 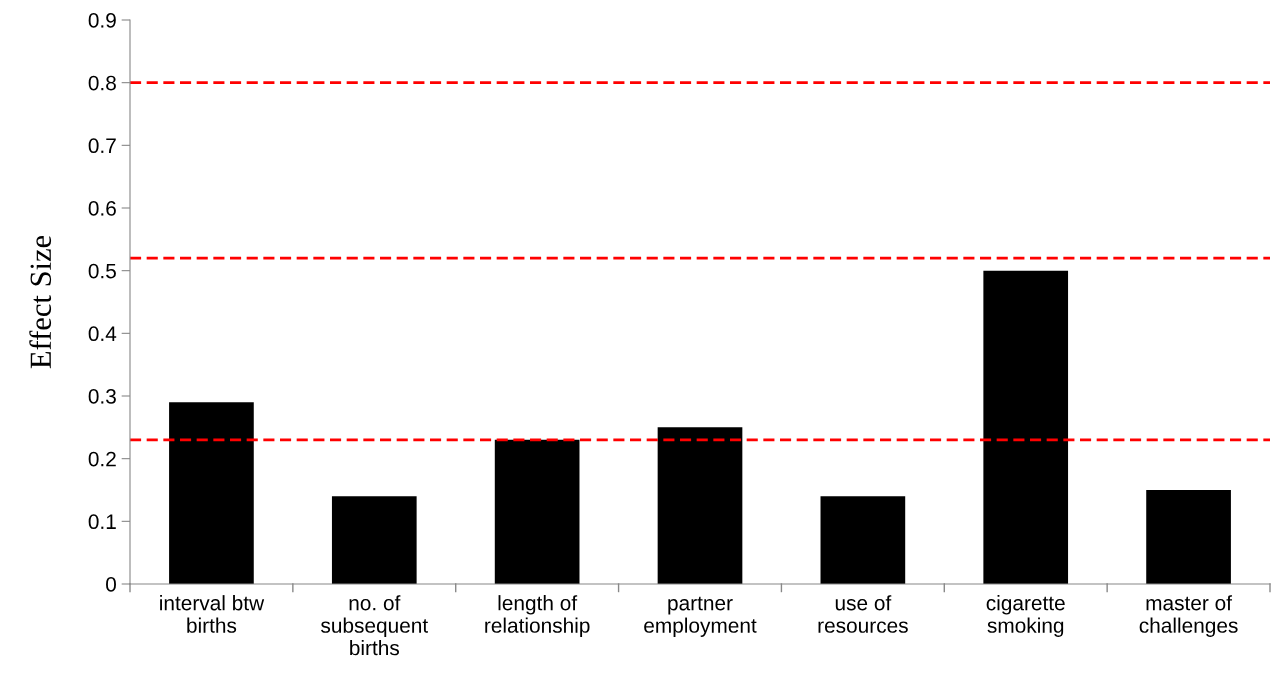 I want to click on y-tick-label: 0.5, so click(x=102, y=271).